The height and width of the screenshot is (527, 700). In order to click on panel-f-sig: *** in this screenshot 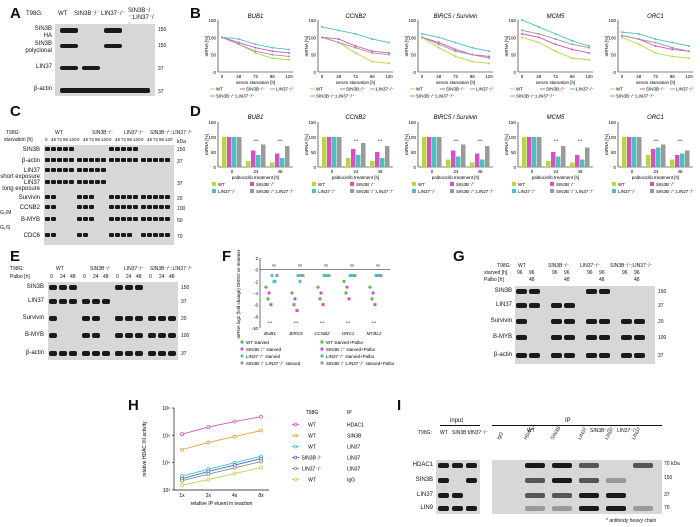, I will do `click(348, 323)`.